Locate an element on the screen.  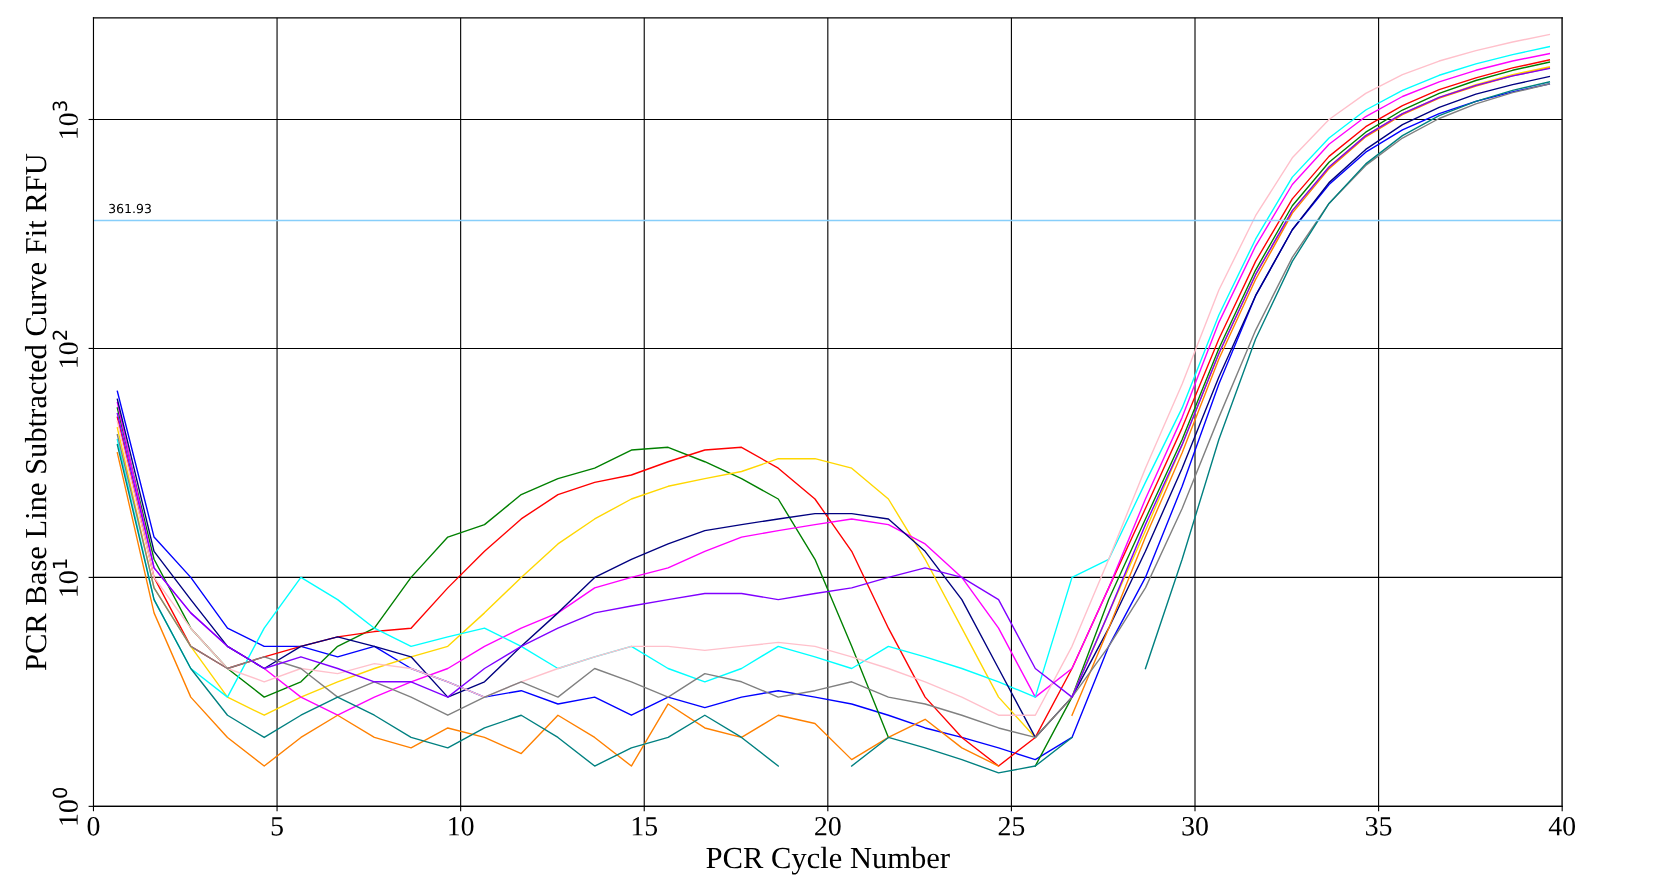
y-tick-label: 10$^{3}$ is located at coordinates (65, 119).